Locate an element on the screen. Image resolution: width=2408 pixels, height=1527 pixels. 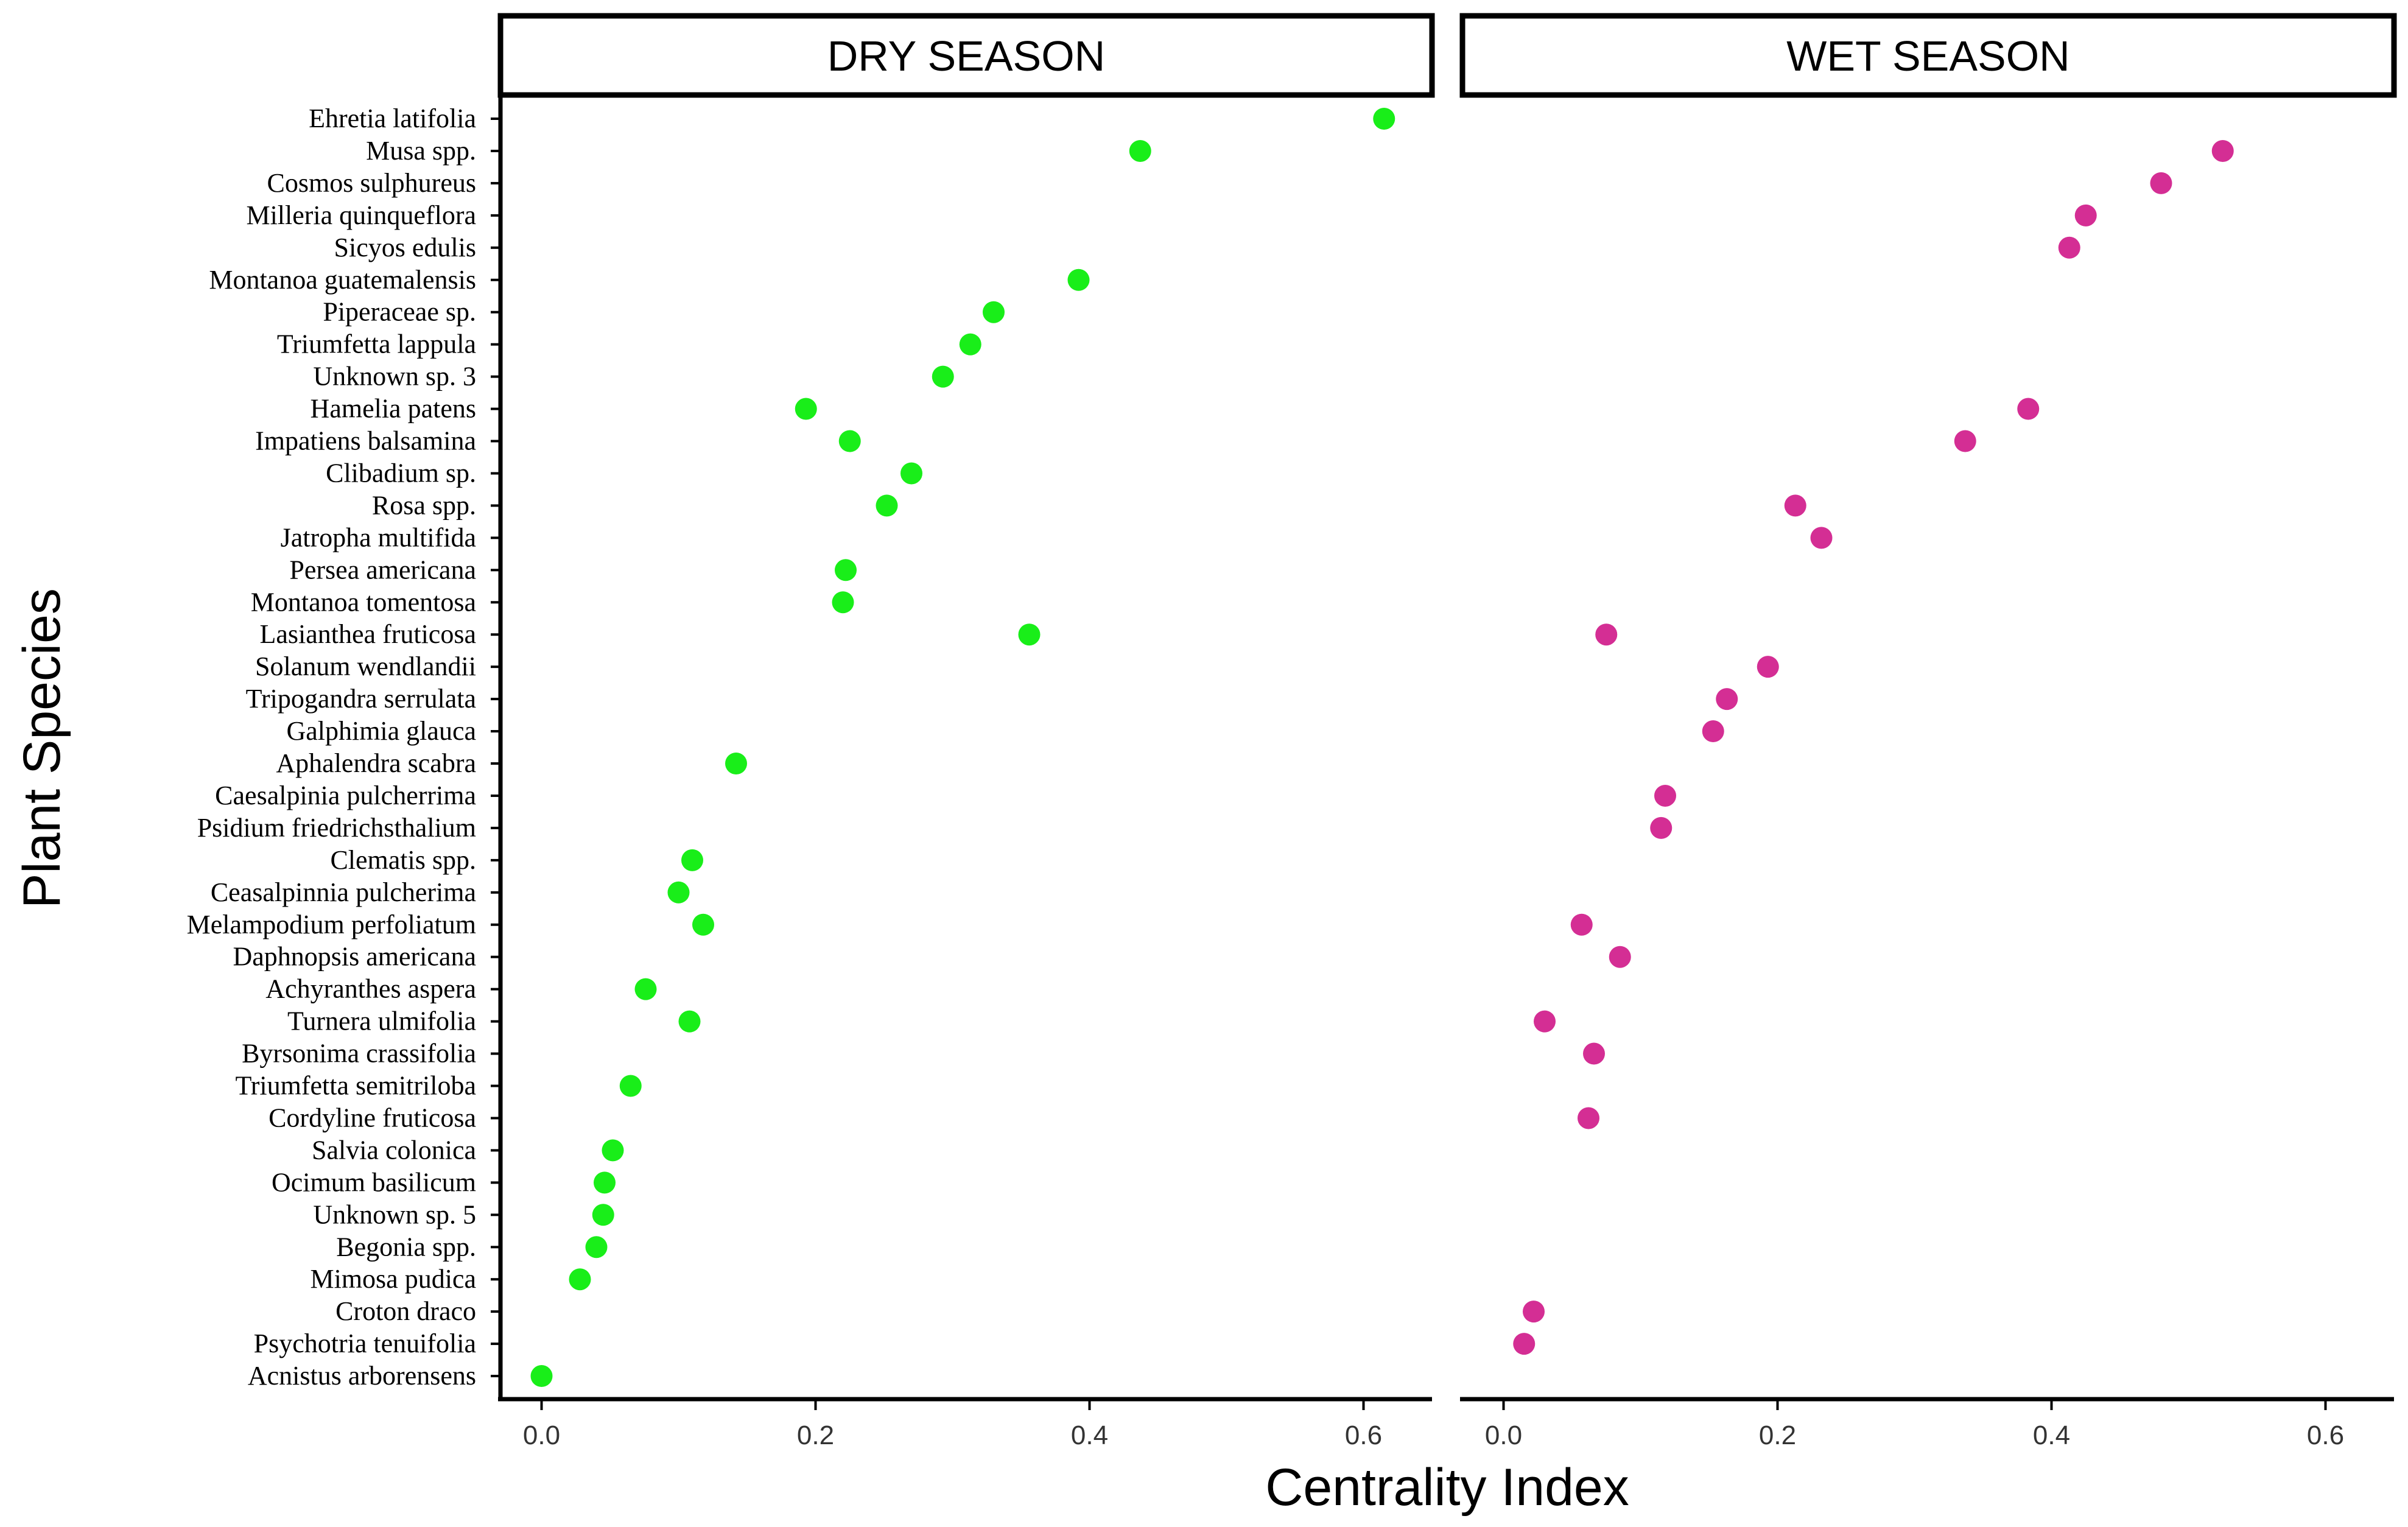
species-label: Hamelia patens is located at coordinates (393, 409).